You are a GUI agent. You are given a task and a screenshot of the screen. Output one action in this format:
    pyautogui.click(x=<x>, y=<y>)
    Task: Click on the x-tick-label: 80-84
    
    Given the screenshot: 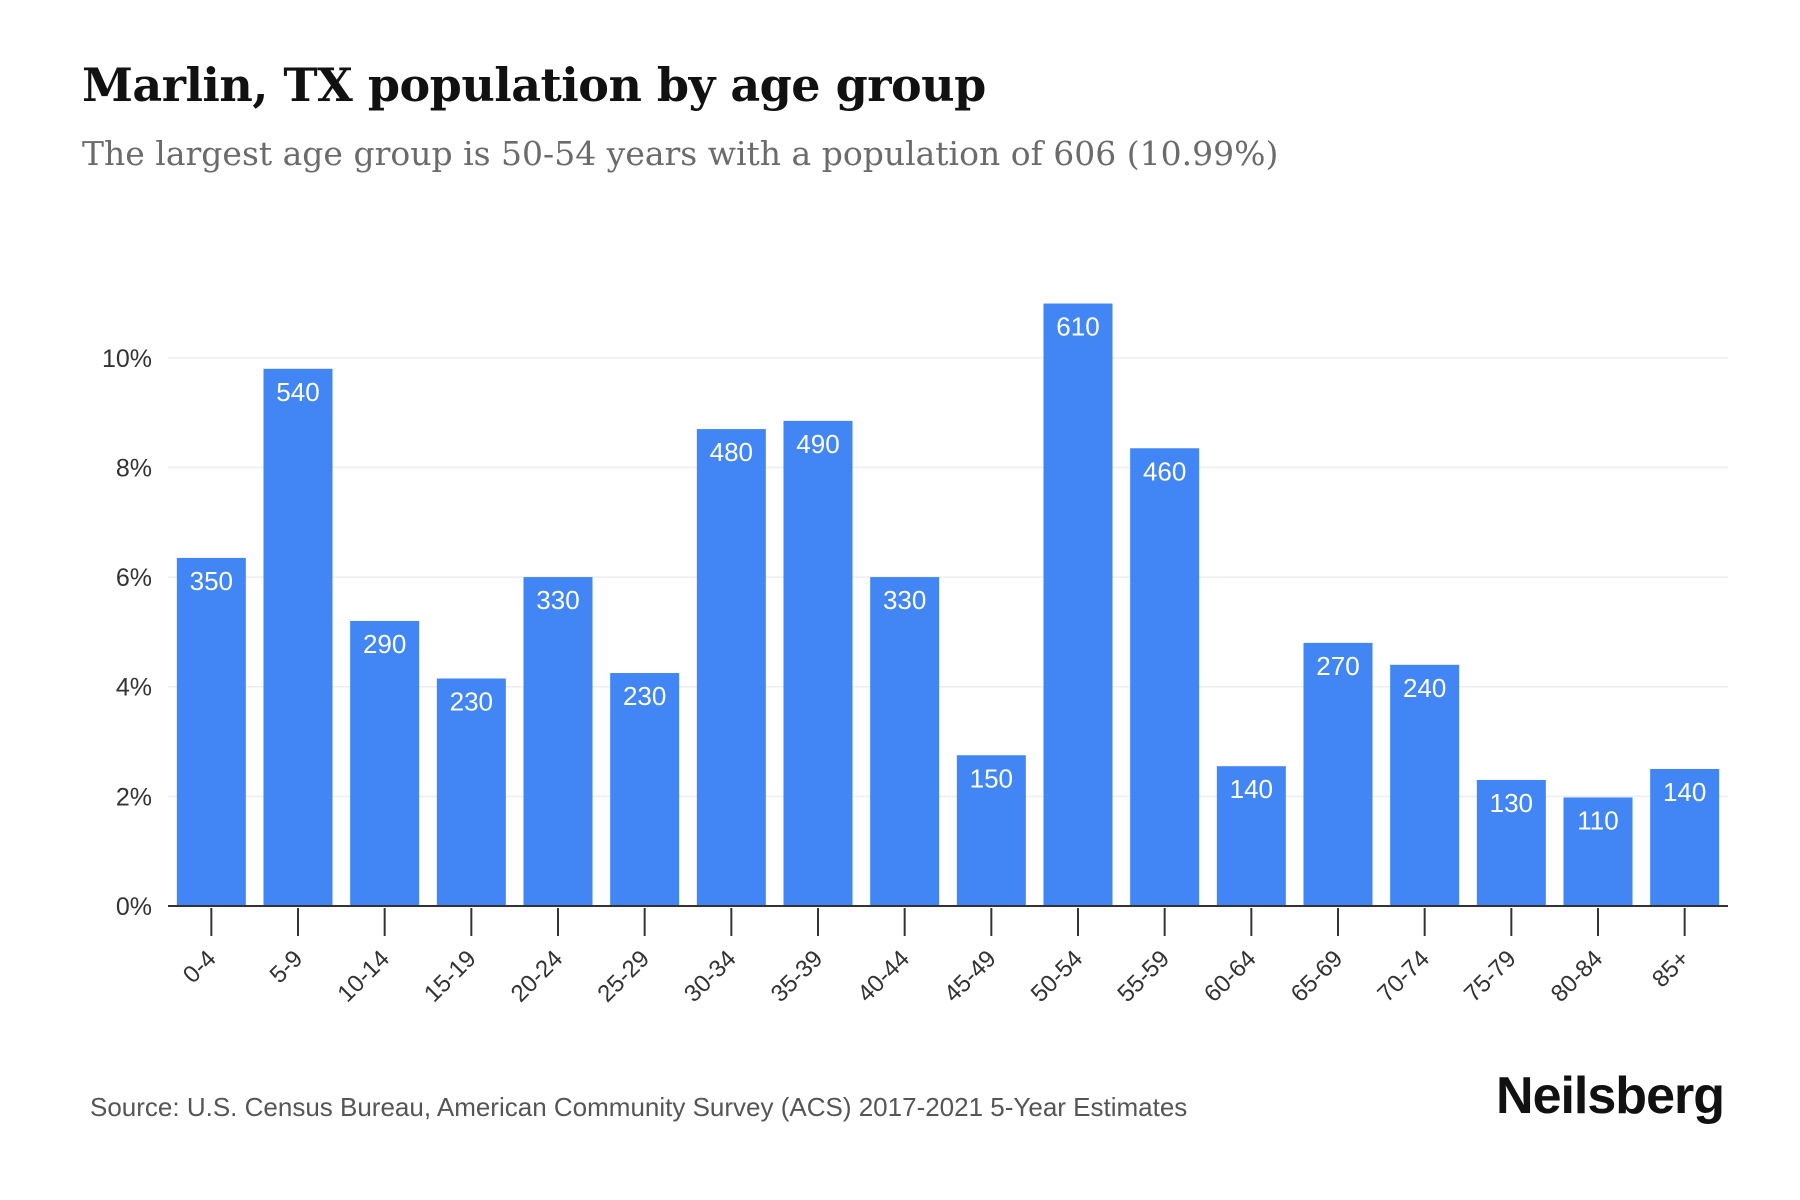 What is the action you would take?
    pyautogui.click(x=1577, y=976)
    